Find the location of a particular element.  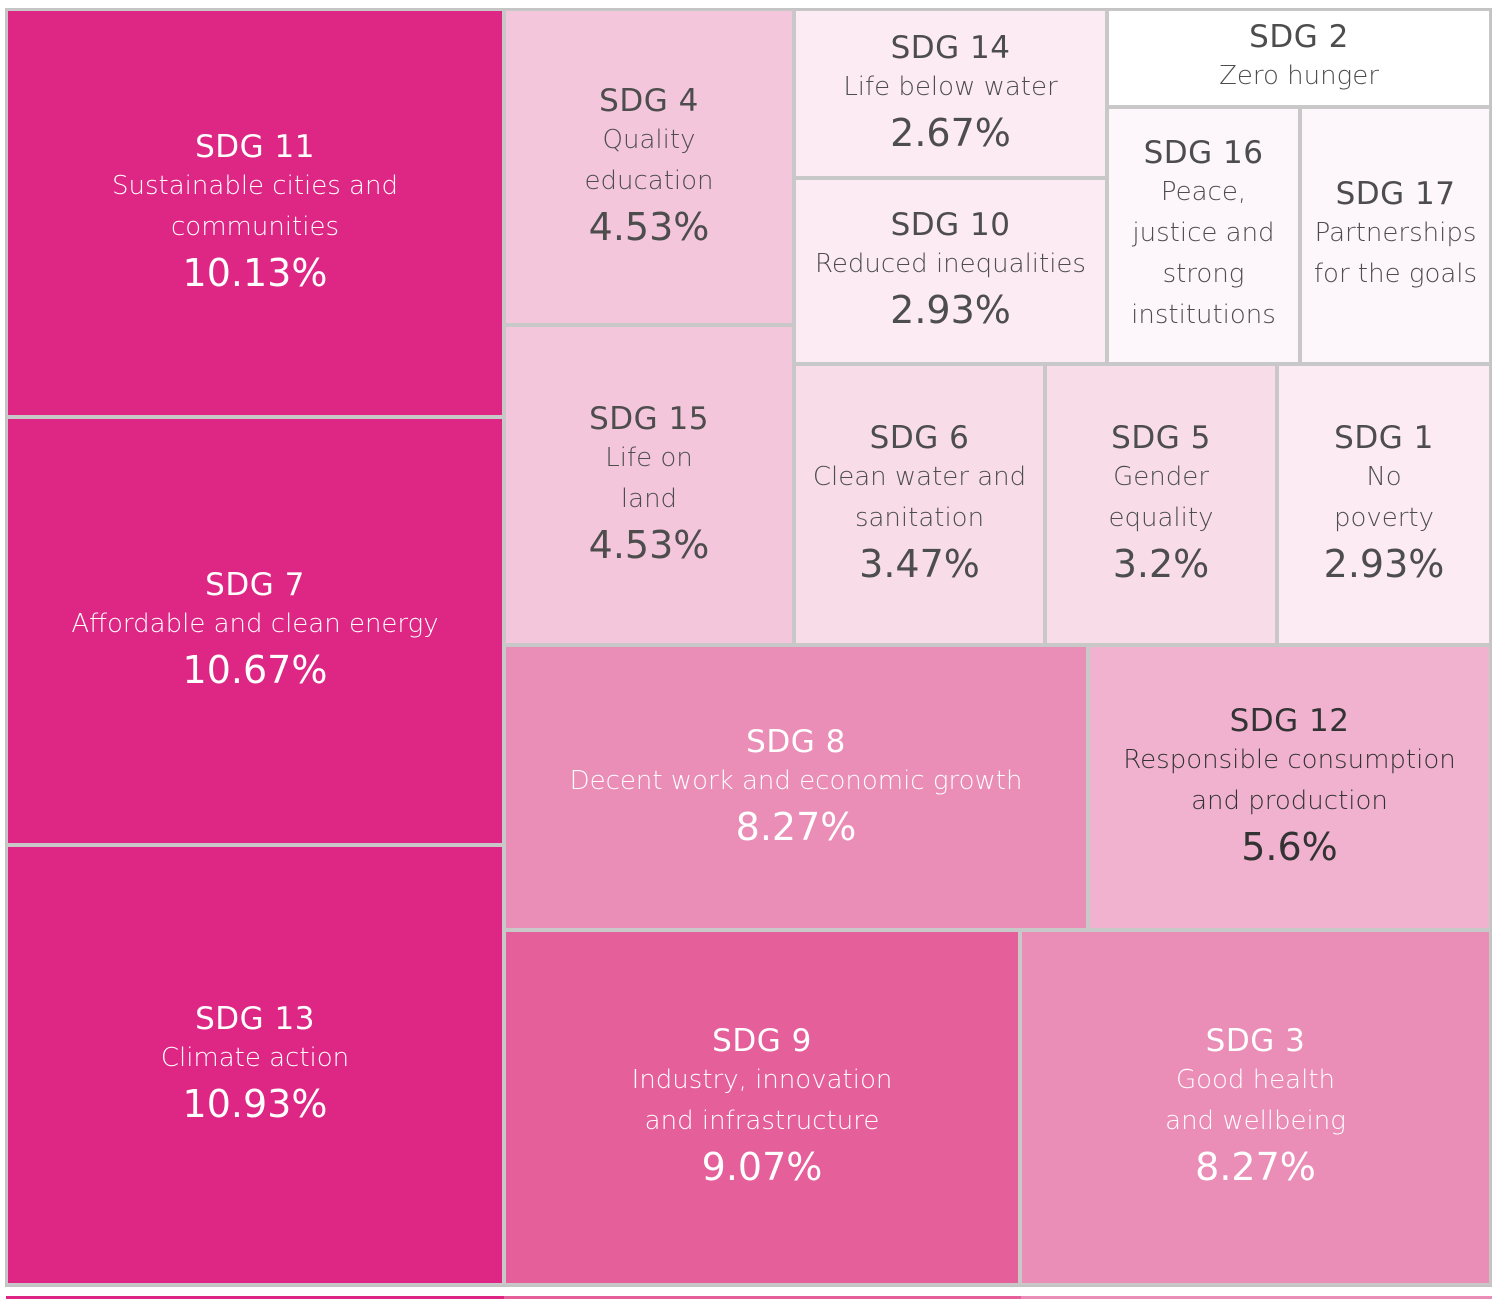

tile-name: Life below water is located at coordinates (950, 86).